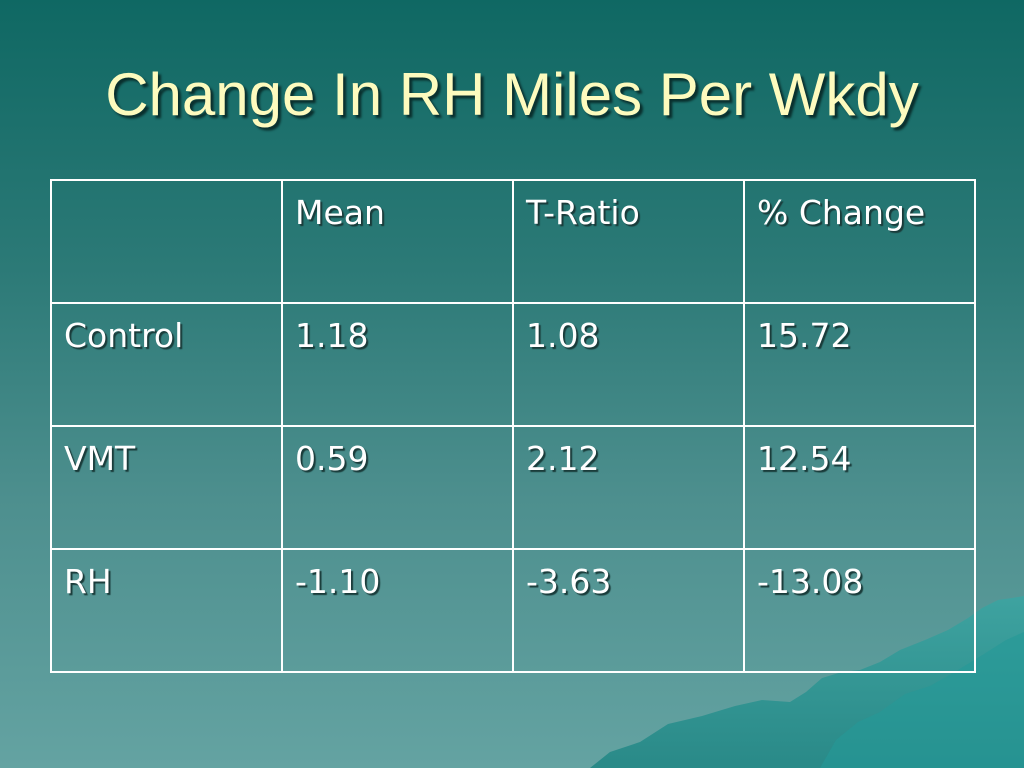  Describe the element at coordinates (166, 364) in the screenshot. I see `row-label: Control` at that location.